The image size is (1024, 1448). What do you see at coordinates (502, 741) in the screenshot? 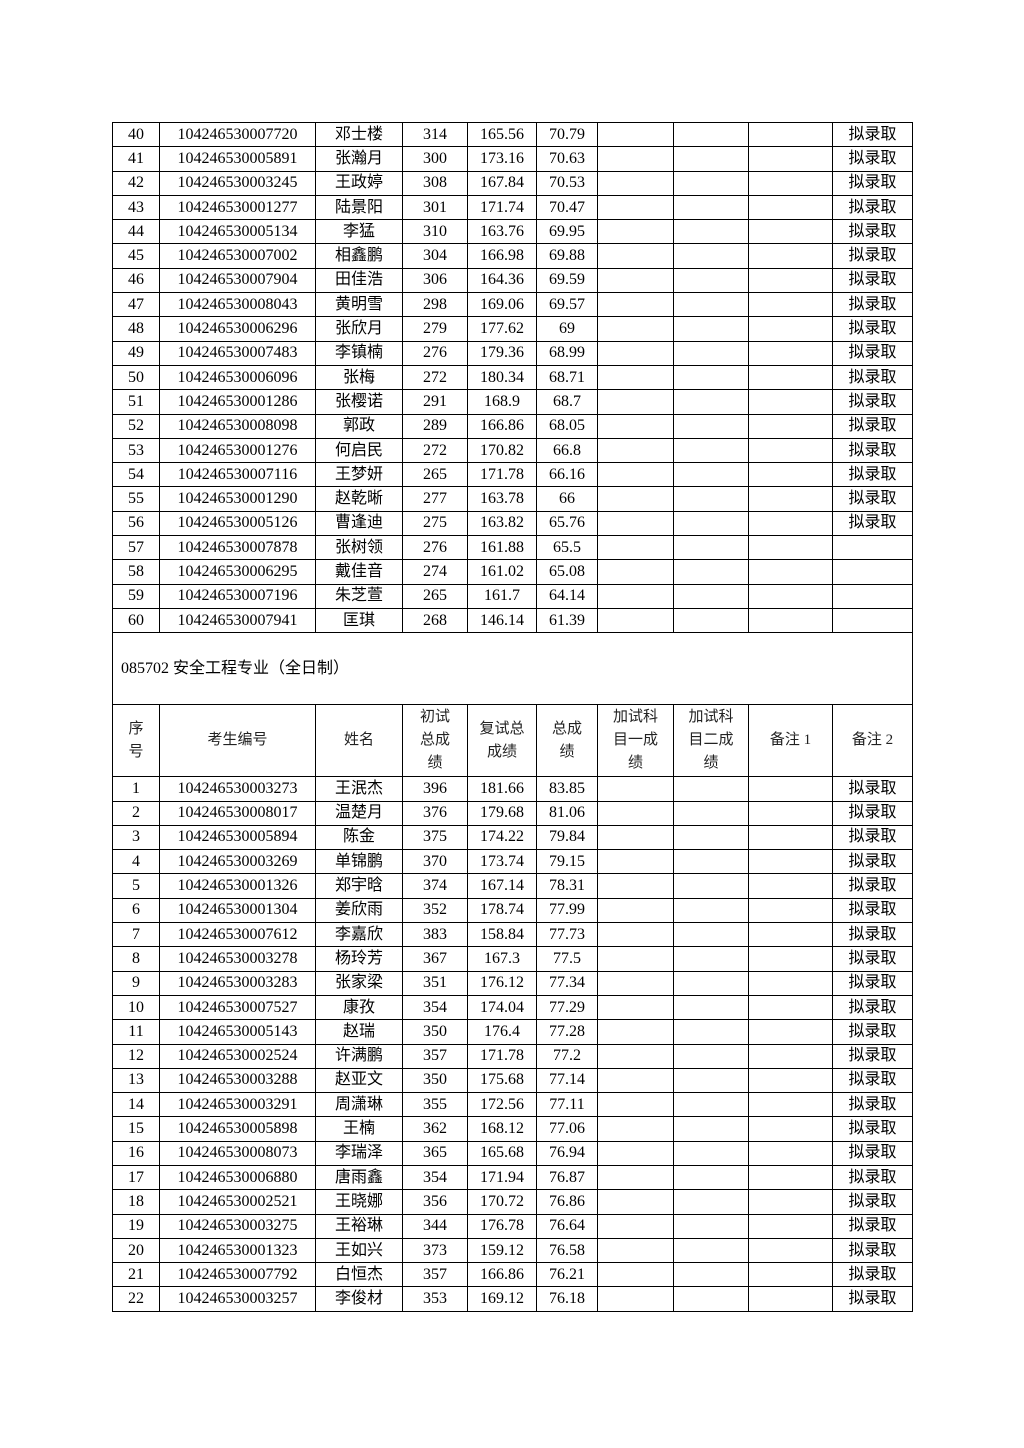
I see `header-retest-score: 复试总成绩` at bounding box center [502, 741].